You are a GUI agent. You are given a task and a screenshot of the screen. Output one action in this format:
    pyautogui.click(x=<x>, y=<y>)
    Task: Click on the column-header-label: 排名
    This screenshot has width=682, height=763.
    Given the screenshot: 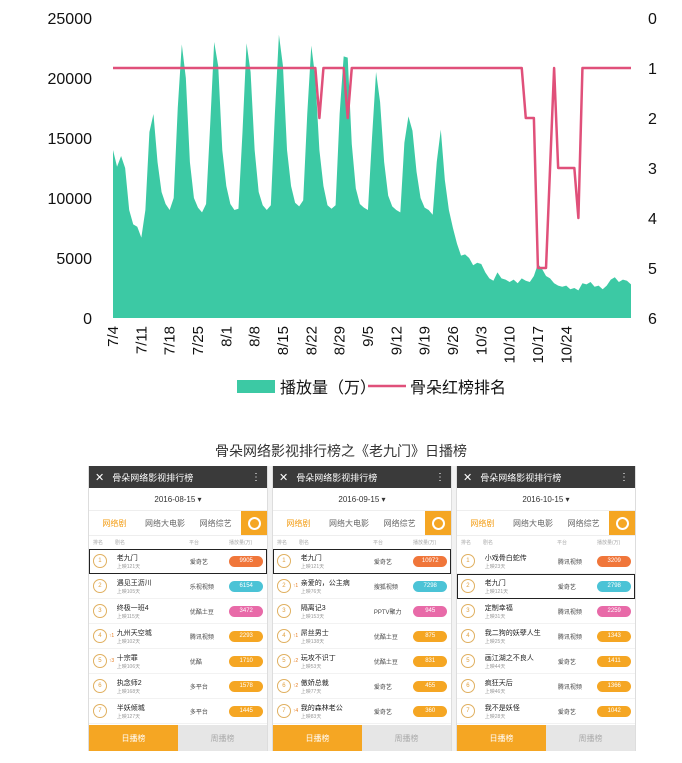 What is the action you would take?
    pyautogui.click(x=282, y=543)
    